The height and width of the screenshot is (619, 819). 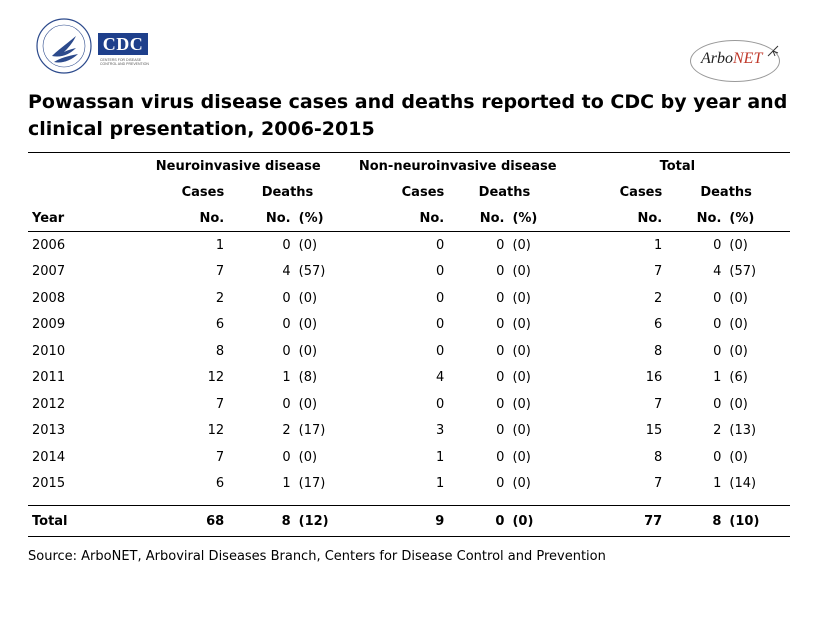 What do you see at coordinates (613, 521) in the screenshot?
I see `cell-total-cases: 77` at bounding box center [613, 521].